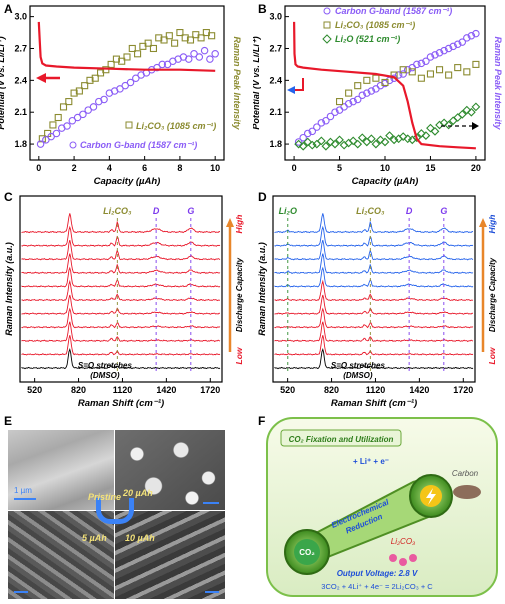 Image resolution: width=505 pixels, height=604 pixels. Describe the element at coordinates (215, 168) in the screenshot. I see `x-tick-label: 10` at that location.